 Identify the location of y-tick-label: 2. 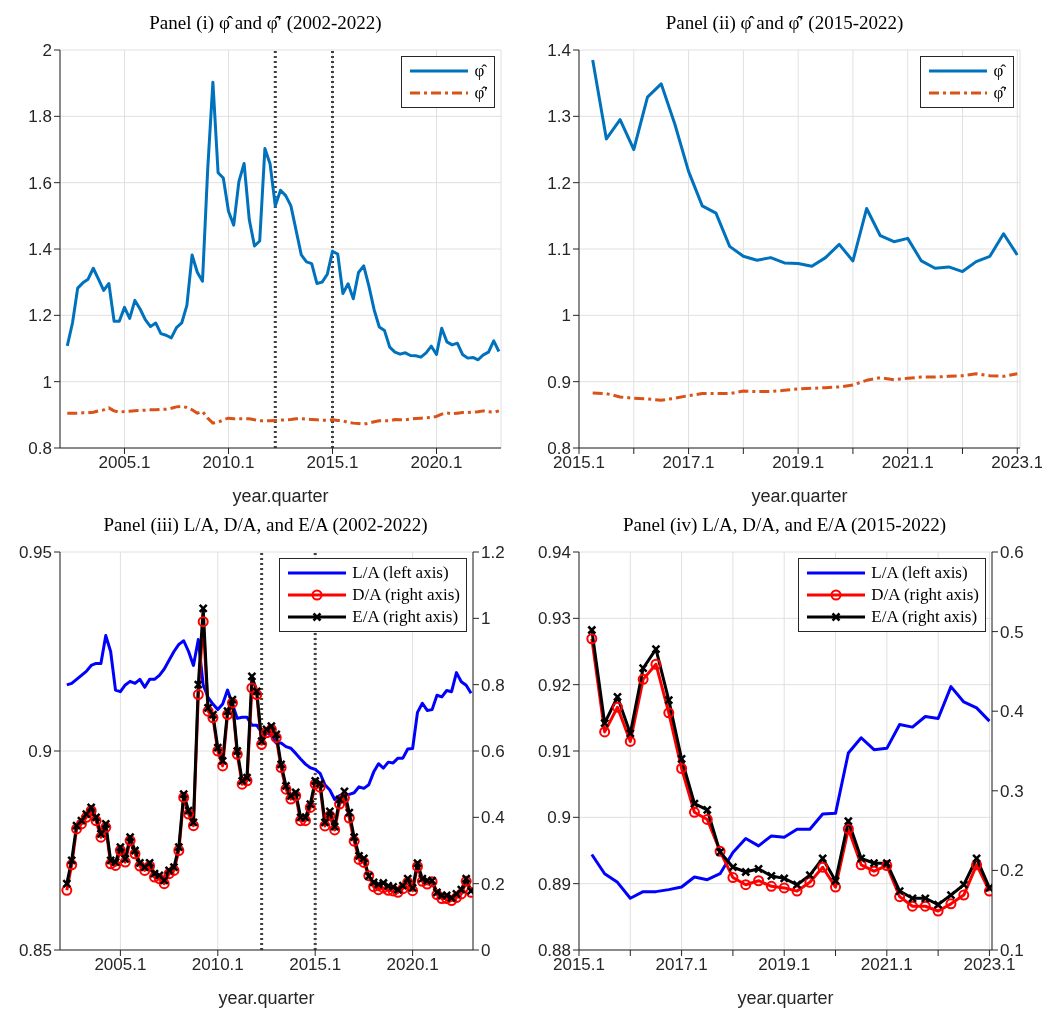
(47, 51).